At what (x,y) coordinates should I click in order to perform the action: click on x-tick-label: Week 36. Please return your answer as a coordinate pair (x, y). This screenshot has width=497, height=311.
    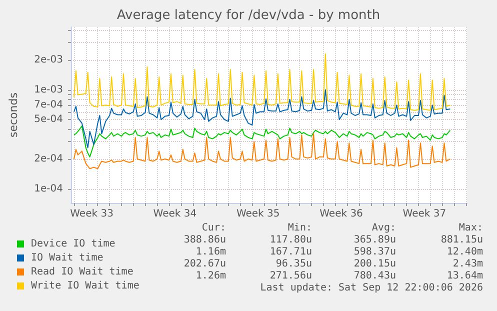
    Looking at the image, I should click on (341, 214).